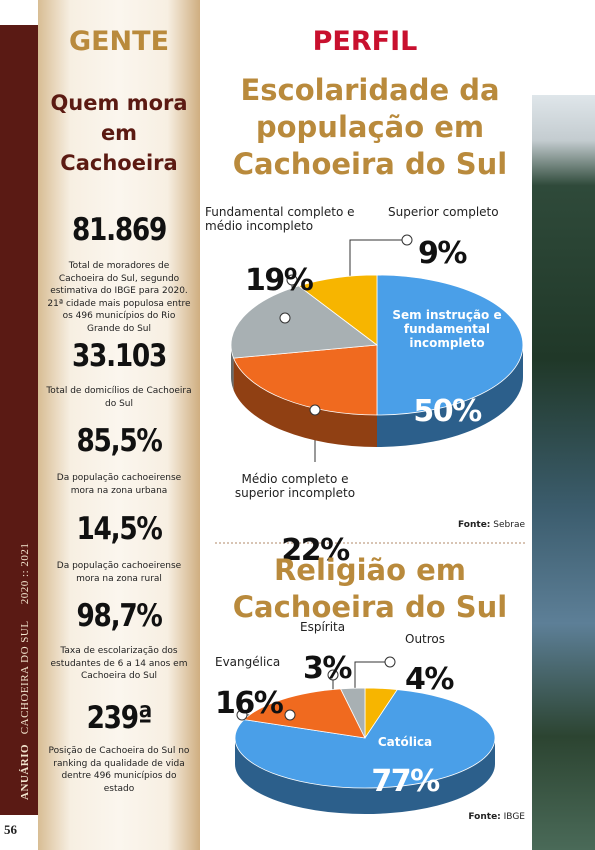 The image size is (595, 850). I want to click on value-label: 22%, so click(315, 550).